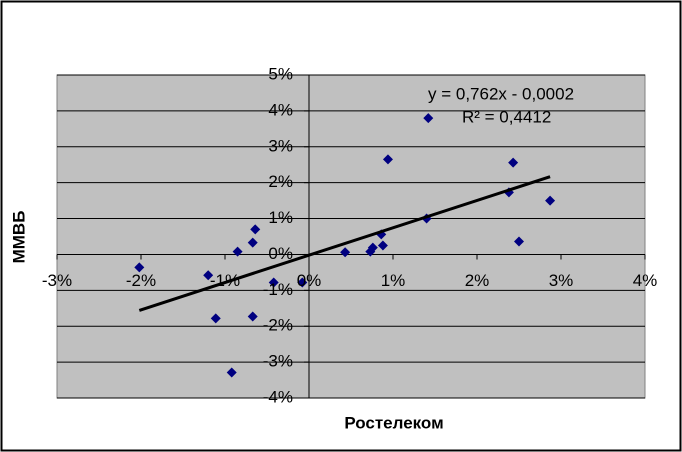 Image resolution: width=682 pixels, height=452 pixels. Describe the element at coordinates (280, 181) in the screenshot. I see `y-tick-label: 2%` at that location.